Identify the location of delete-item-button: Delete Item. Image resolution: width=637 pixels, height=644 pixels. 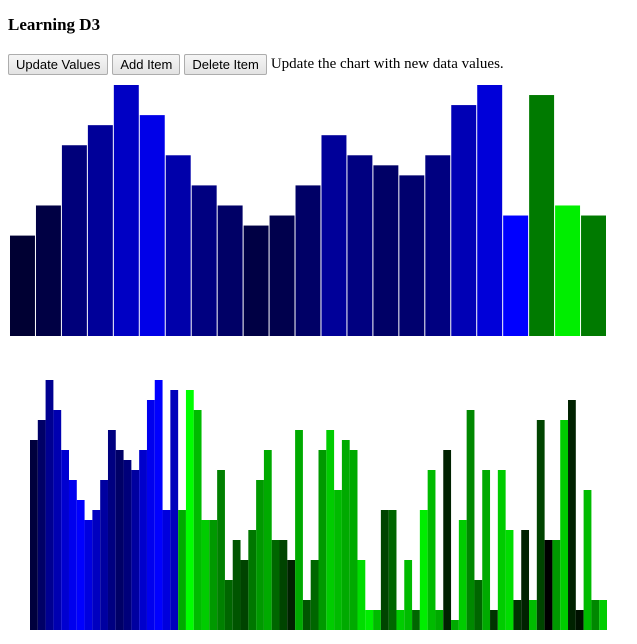
(225, 64).